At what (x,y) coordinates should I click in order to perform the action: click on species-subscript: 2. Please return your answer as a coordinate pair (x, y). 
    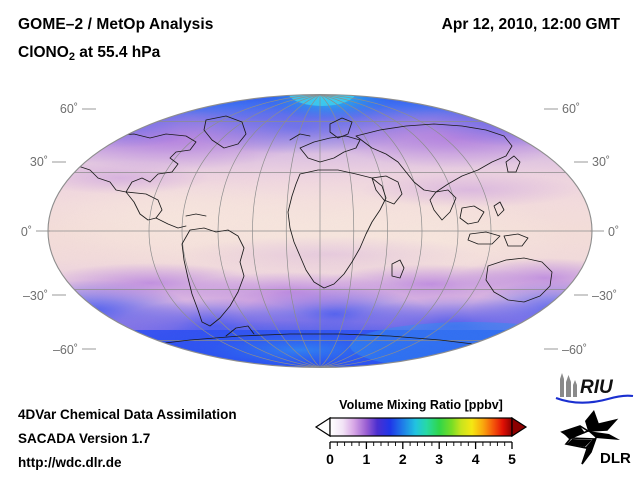
    Looking at the image, I should click on (71, 57).